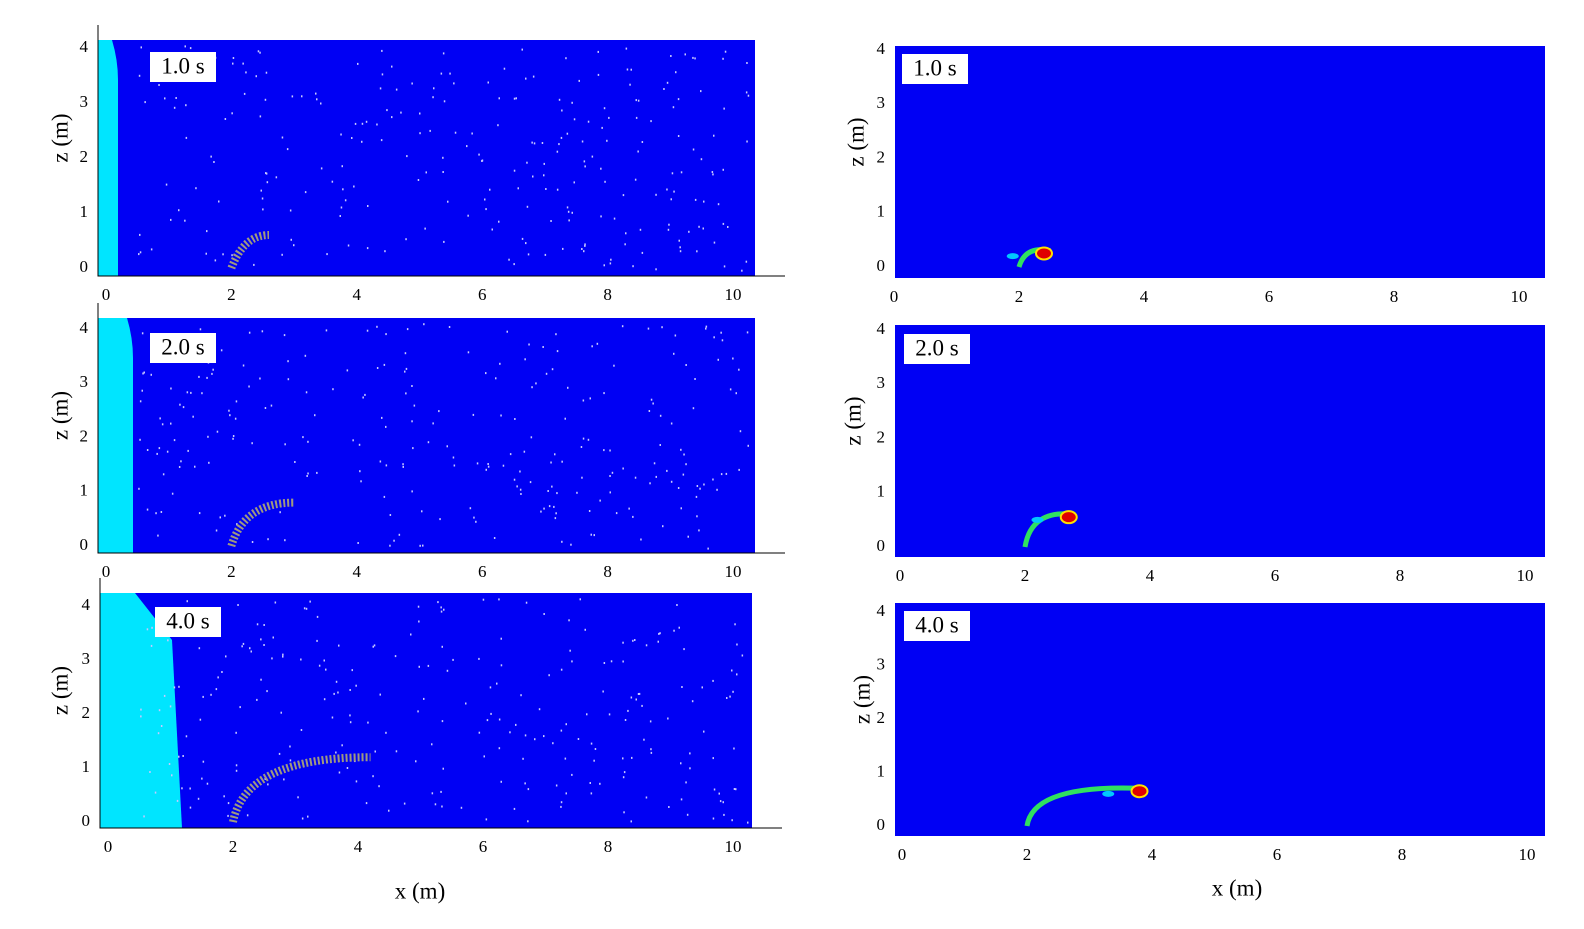 The height and width of the screenshot is (929, 1584). What do you see at coordinates (902, 854) in the screenshot?
I see `x-tick-label: 0` at bounding box center [902, 854].